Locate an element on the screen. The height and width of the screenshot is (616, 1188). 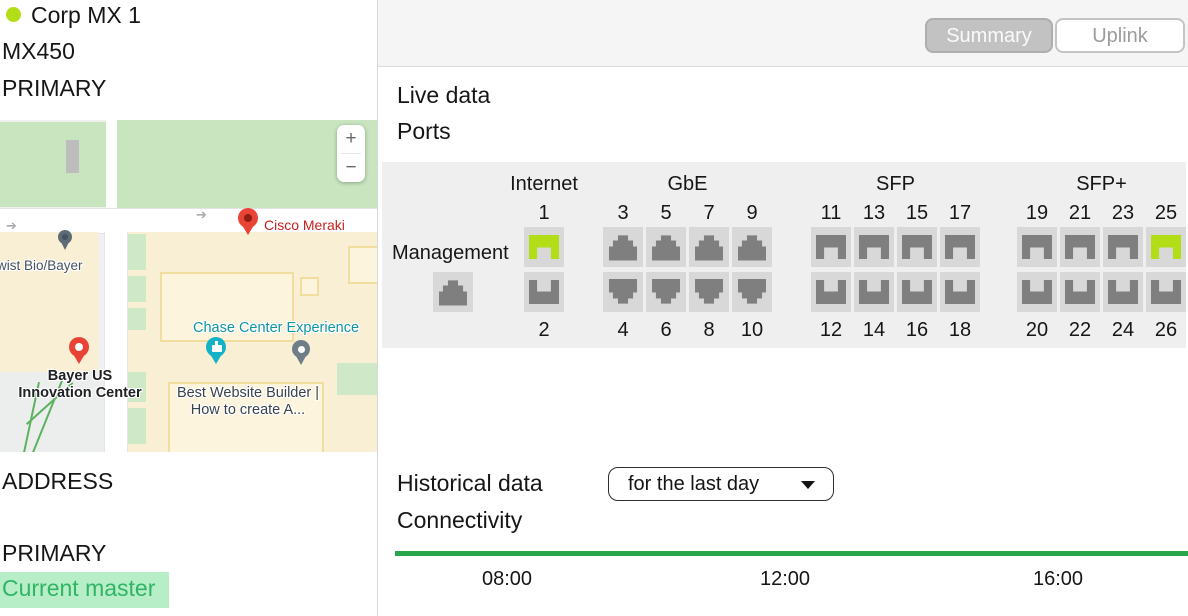
map-label-chase-center: Chase Center Experience is located at coordinates (276, 328).